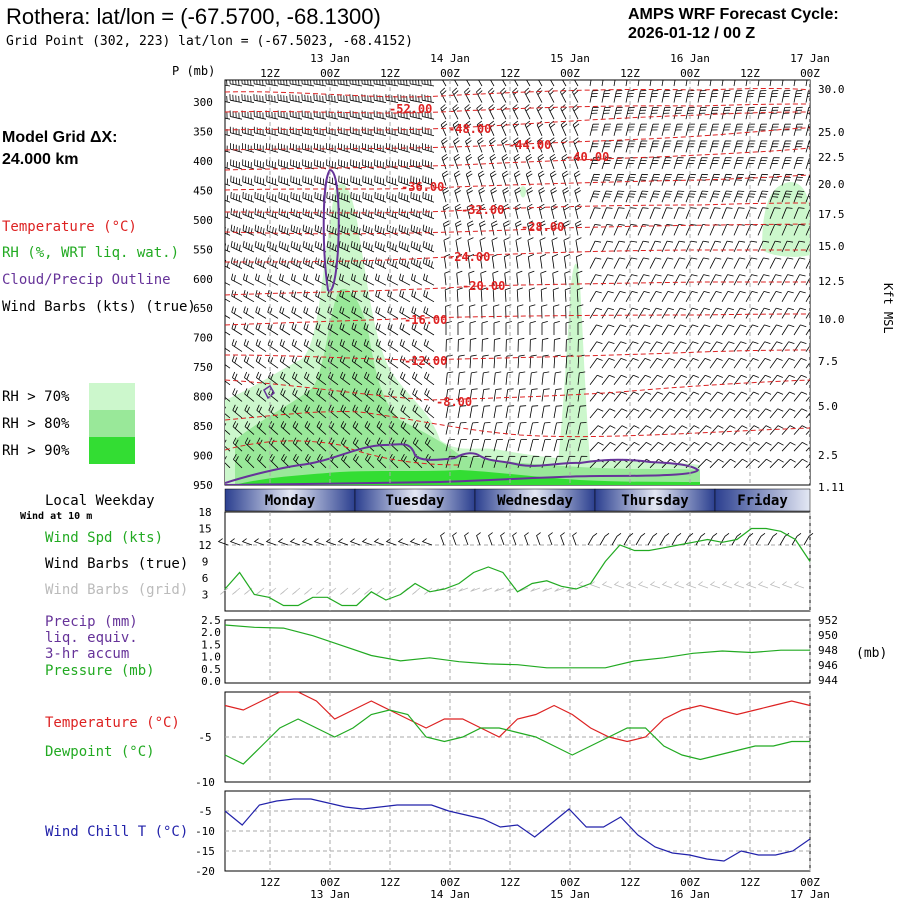 Image resolution: width=900 pixels, height=900 pixels. Describe the element at coordinates (630, 73) in the screenshot. I see `time-tick-label: 12Z` at that location.